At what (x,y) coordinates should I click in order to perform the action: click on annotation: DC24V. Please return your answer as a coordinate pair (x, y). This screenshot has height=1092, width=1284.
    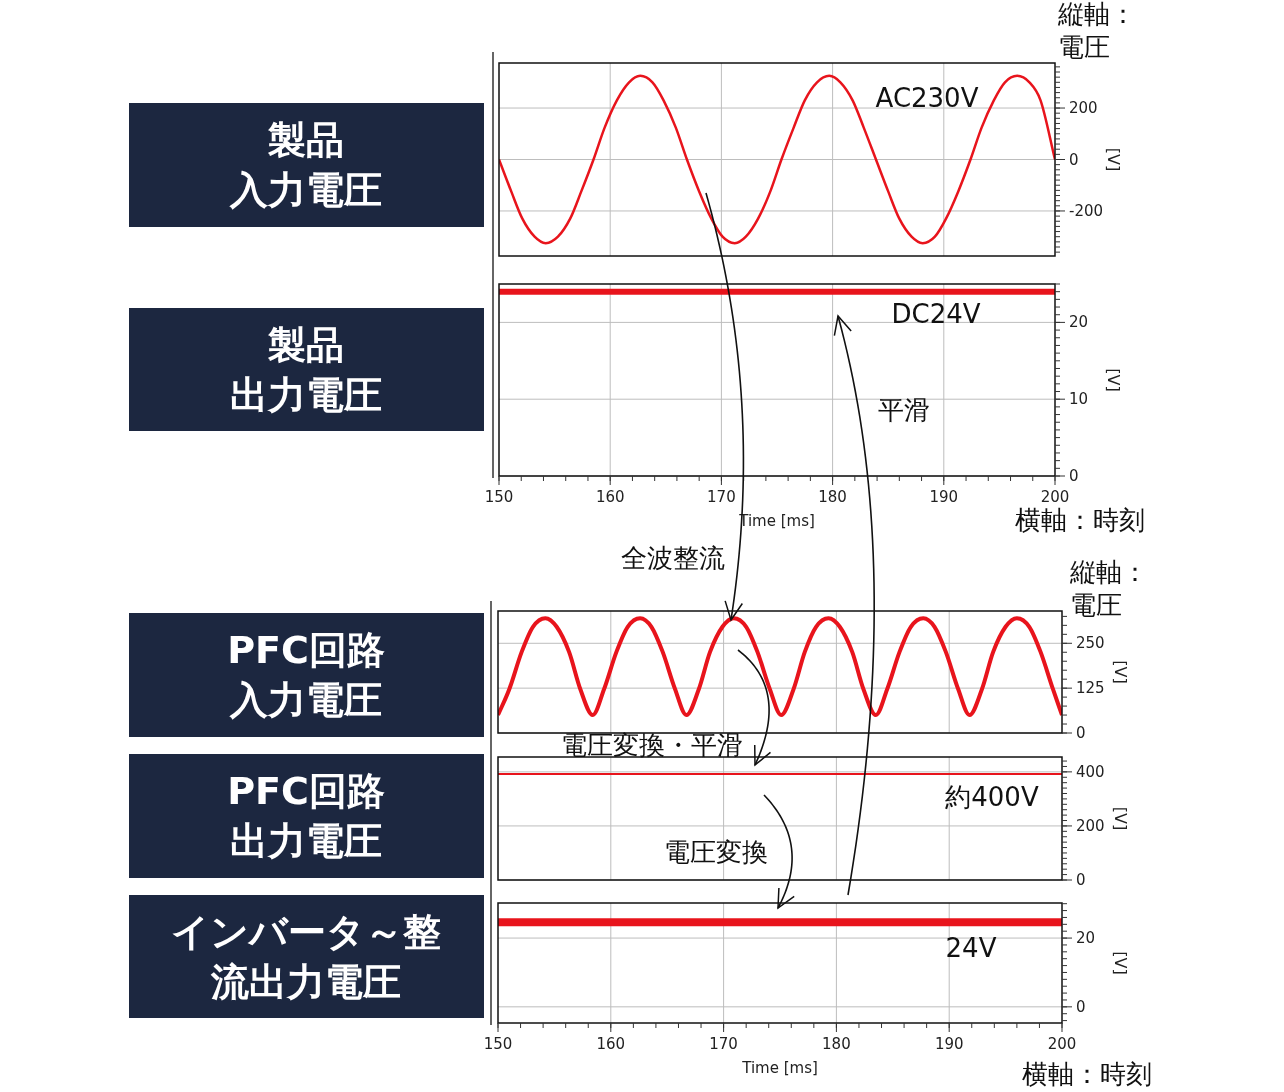
    Looking at the image, I should click on (936, 314).